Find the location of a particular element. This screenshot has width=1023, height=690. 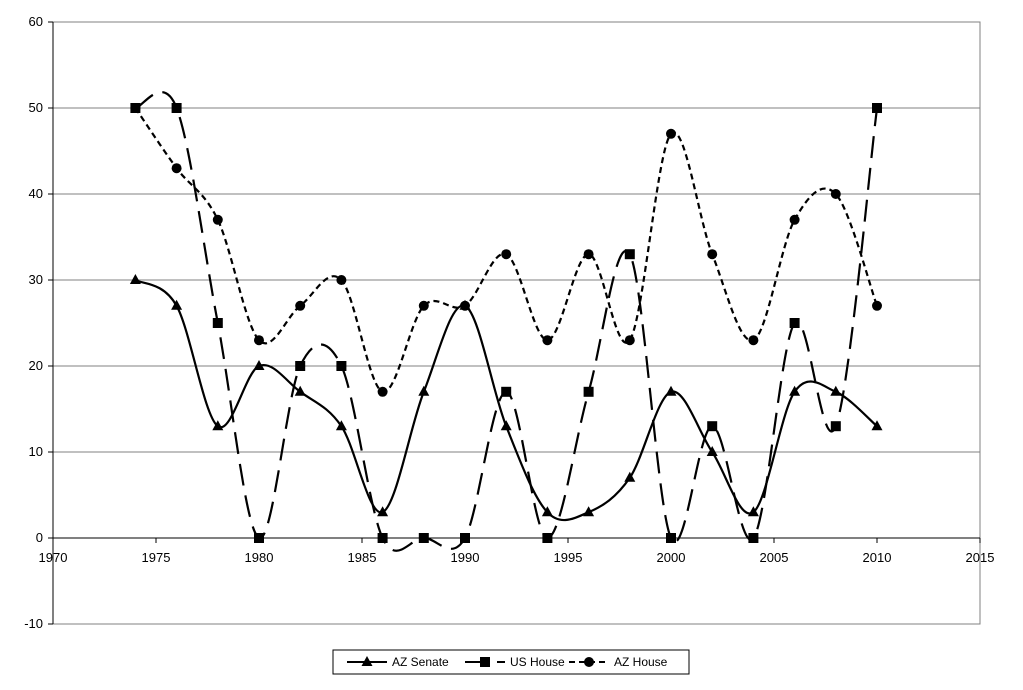

data-point-us-house-1984 is located at coordinates (341, 366).